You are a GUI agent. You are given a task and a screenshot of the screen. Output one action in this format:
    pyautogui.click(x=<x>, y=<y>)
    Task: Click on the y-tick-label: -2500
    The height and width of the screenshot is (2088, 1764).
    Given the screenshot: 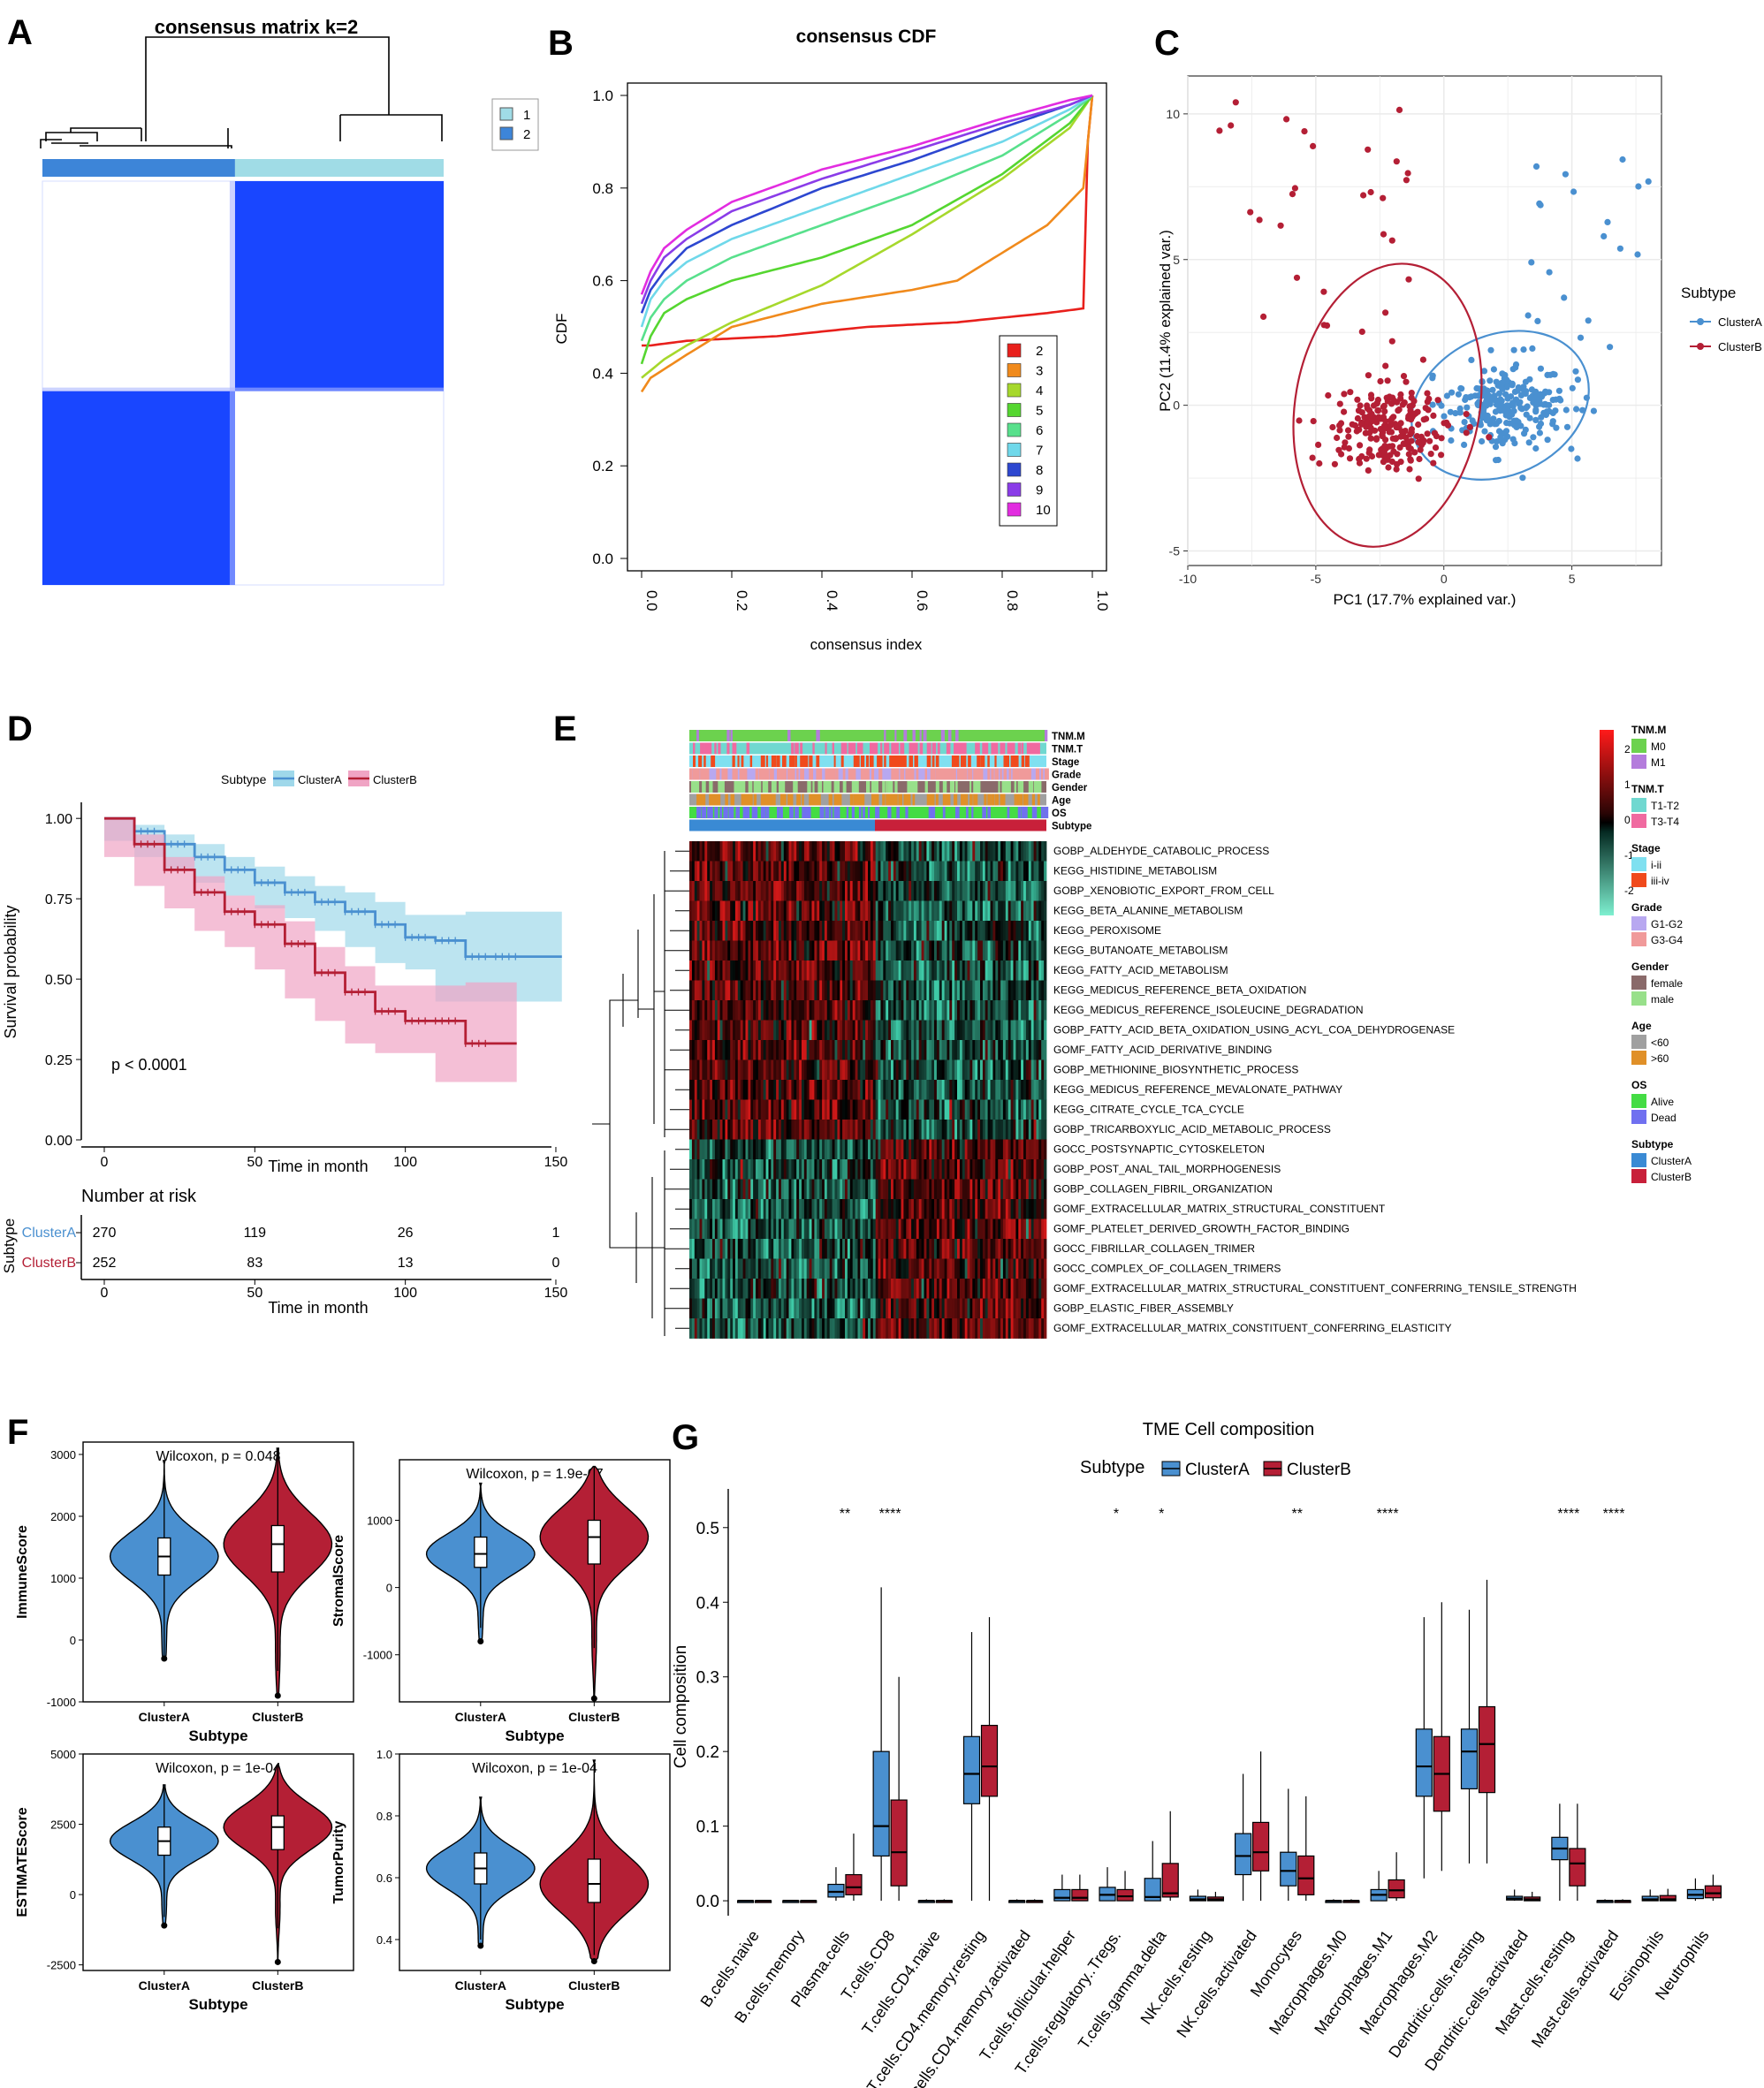 What is the action you would take?
    pyautogui.click(x=62, y=1966)
    